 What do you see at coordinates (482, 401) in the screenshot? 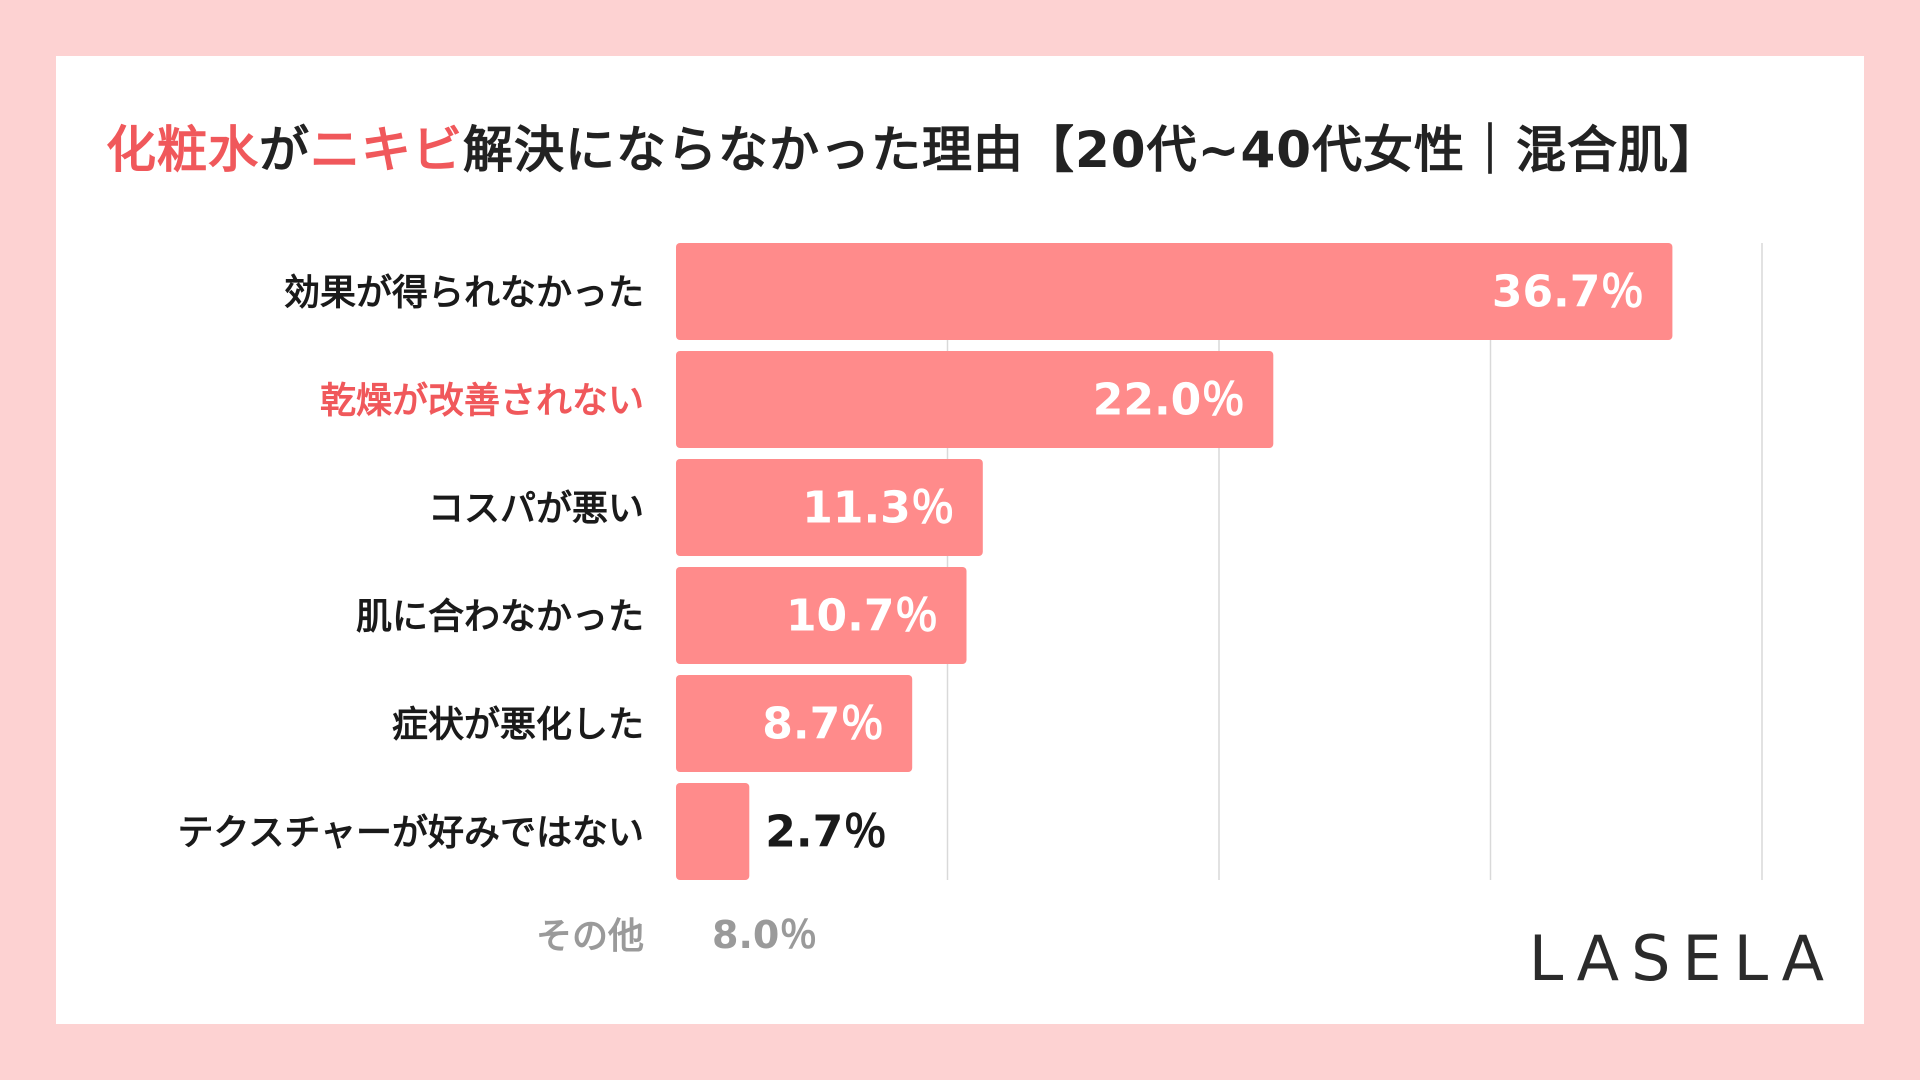
I see `category-label: 乾燥が改善されない` at bounding box center [482, 401].